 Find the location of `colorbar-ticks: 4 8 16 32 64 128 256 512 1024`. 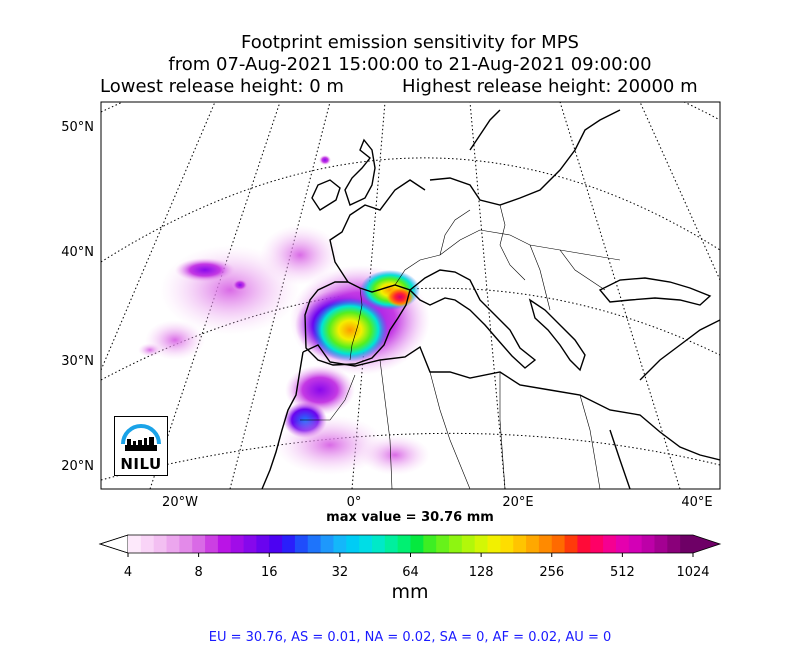

colorbar-ticks: 4 8 16 32 64 128 256 512 1024 is located at coordinates (417, 566).